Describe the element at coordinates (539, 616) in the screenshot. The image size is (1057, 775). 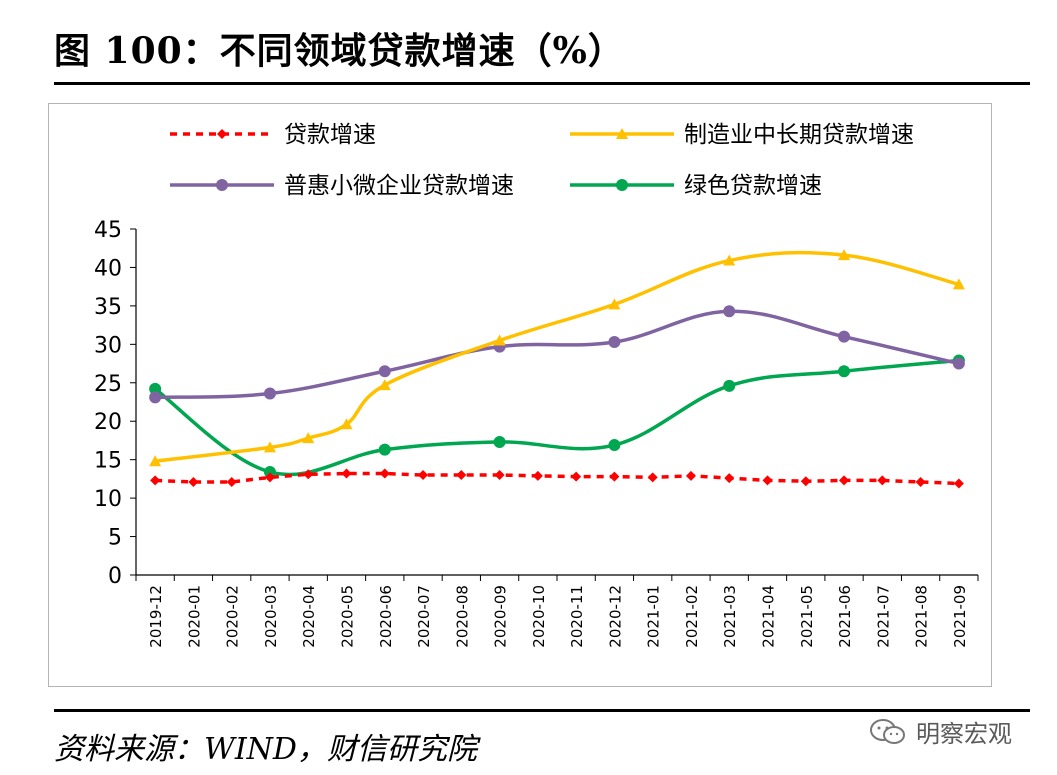
I see `x-tick-label: 2020-10` at that location.